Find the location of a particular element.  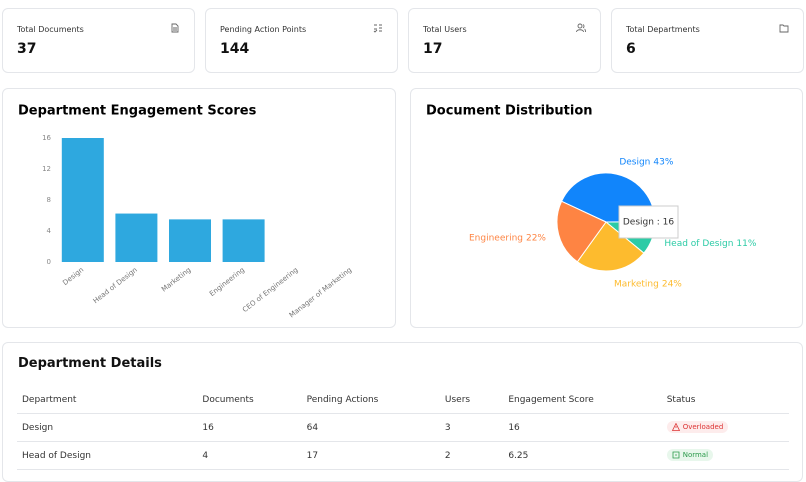

table-cell: 4 is located at coordinates (249, 455).